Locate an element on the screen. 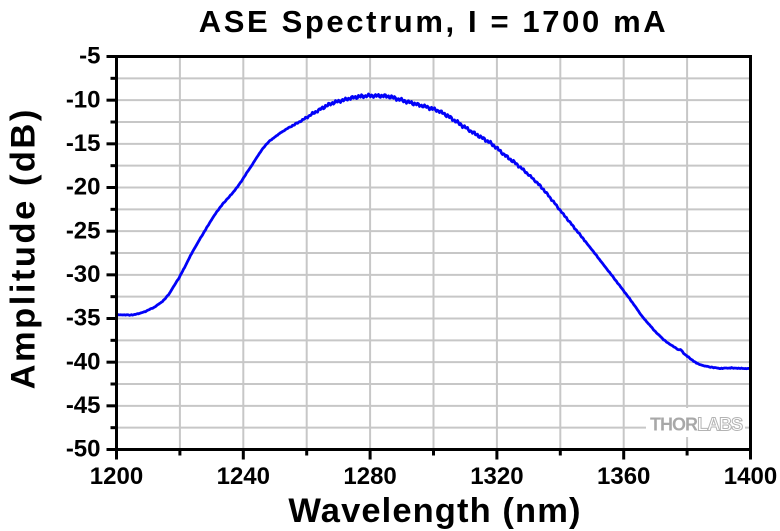 This screenshot has width=780, height=531. svg-text: LABS is located at coordinates (720, 425).